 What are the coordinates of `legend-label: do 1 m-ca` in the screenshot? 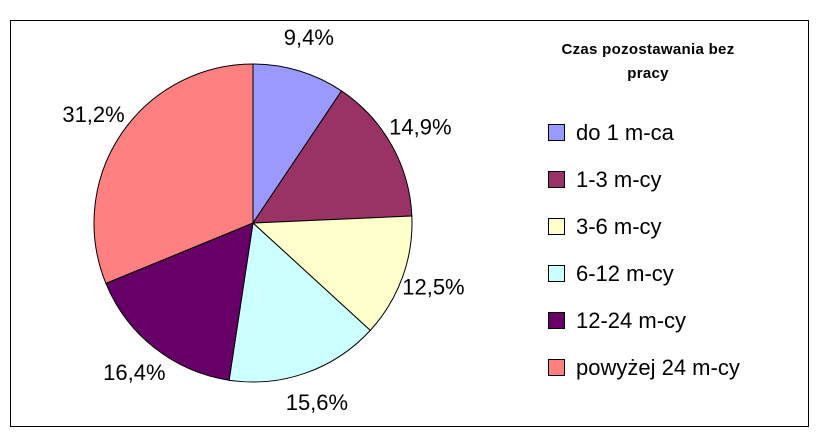 It's located at (625, 132).